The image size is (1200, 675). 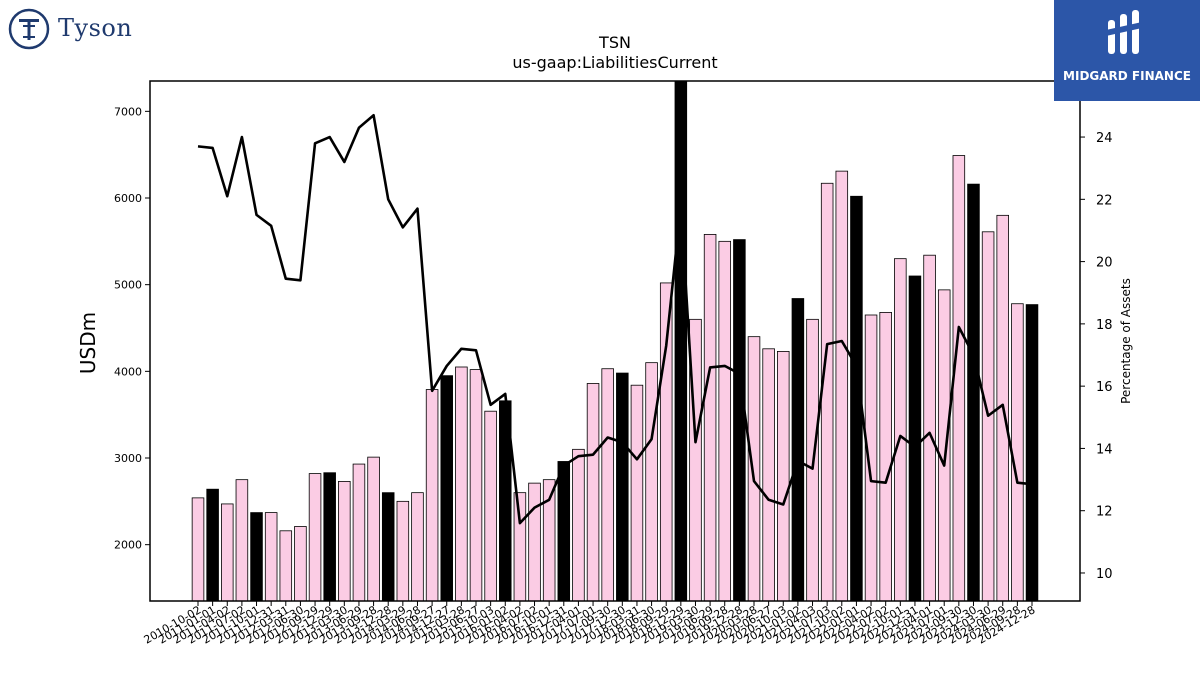 I want to click on tyson-emblem-icon, so click(x=29, y=29).